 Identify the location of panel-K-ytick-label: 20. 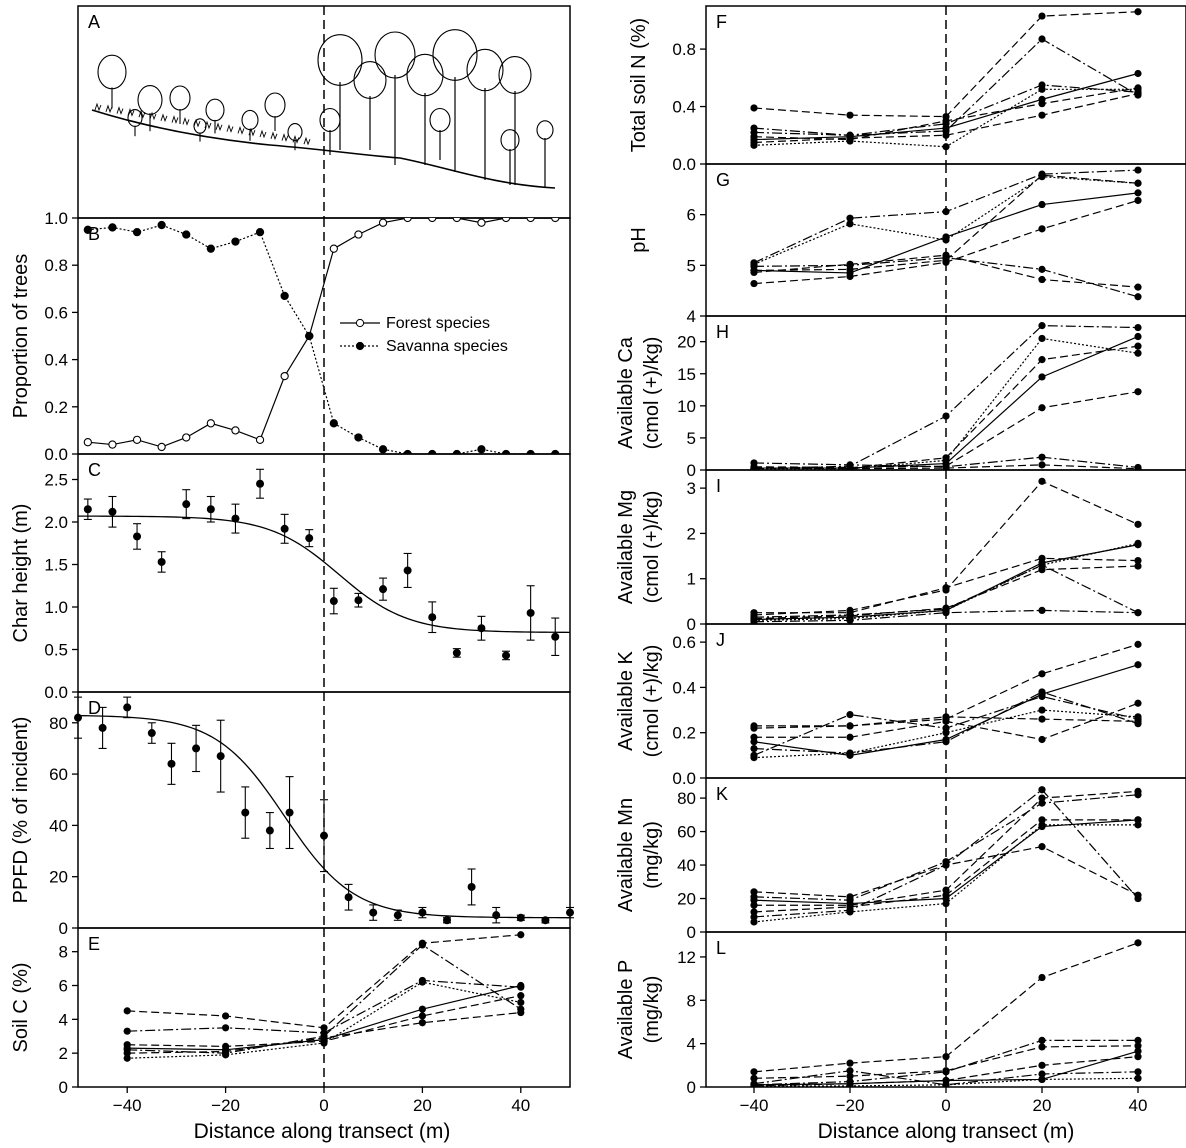
(686, 899).